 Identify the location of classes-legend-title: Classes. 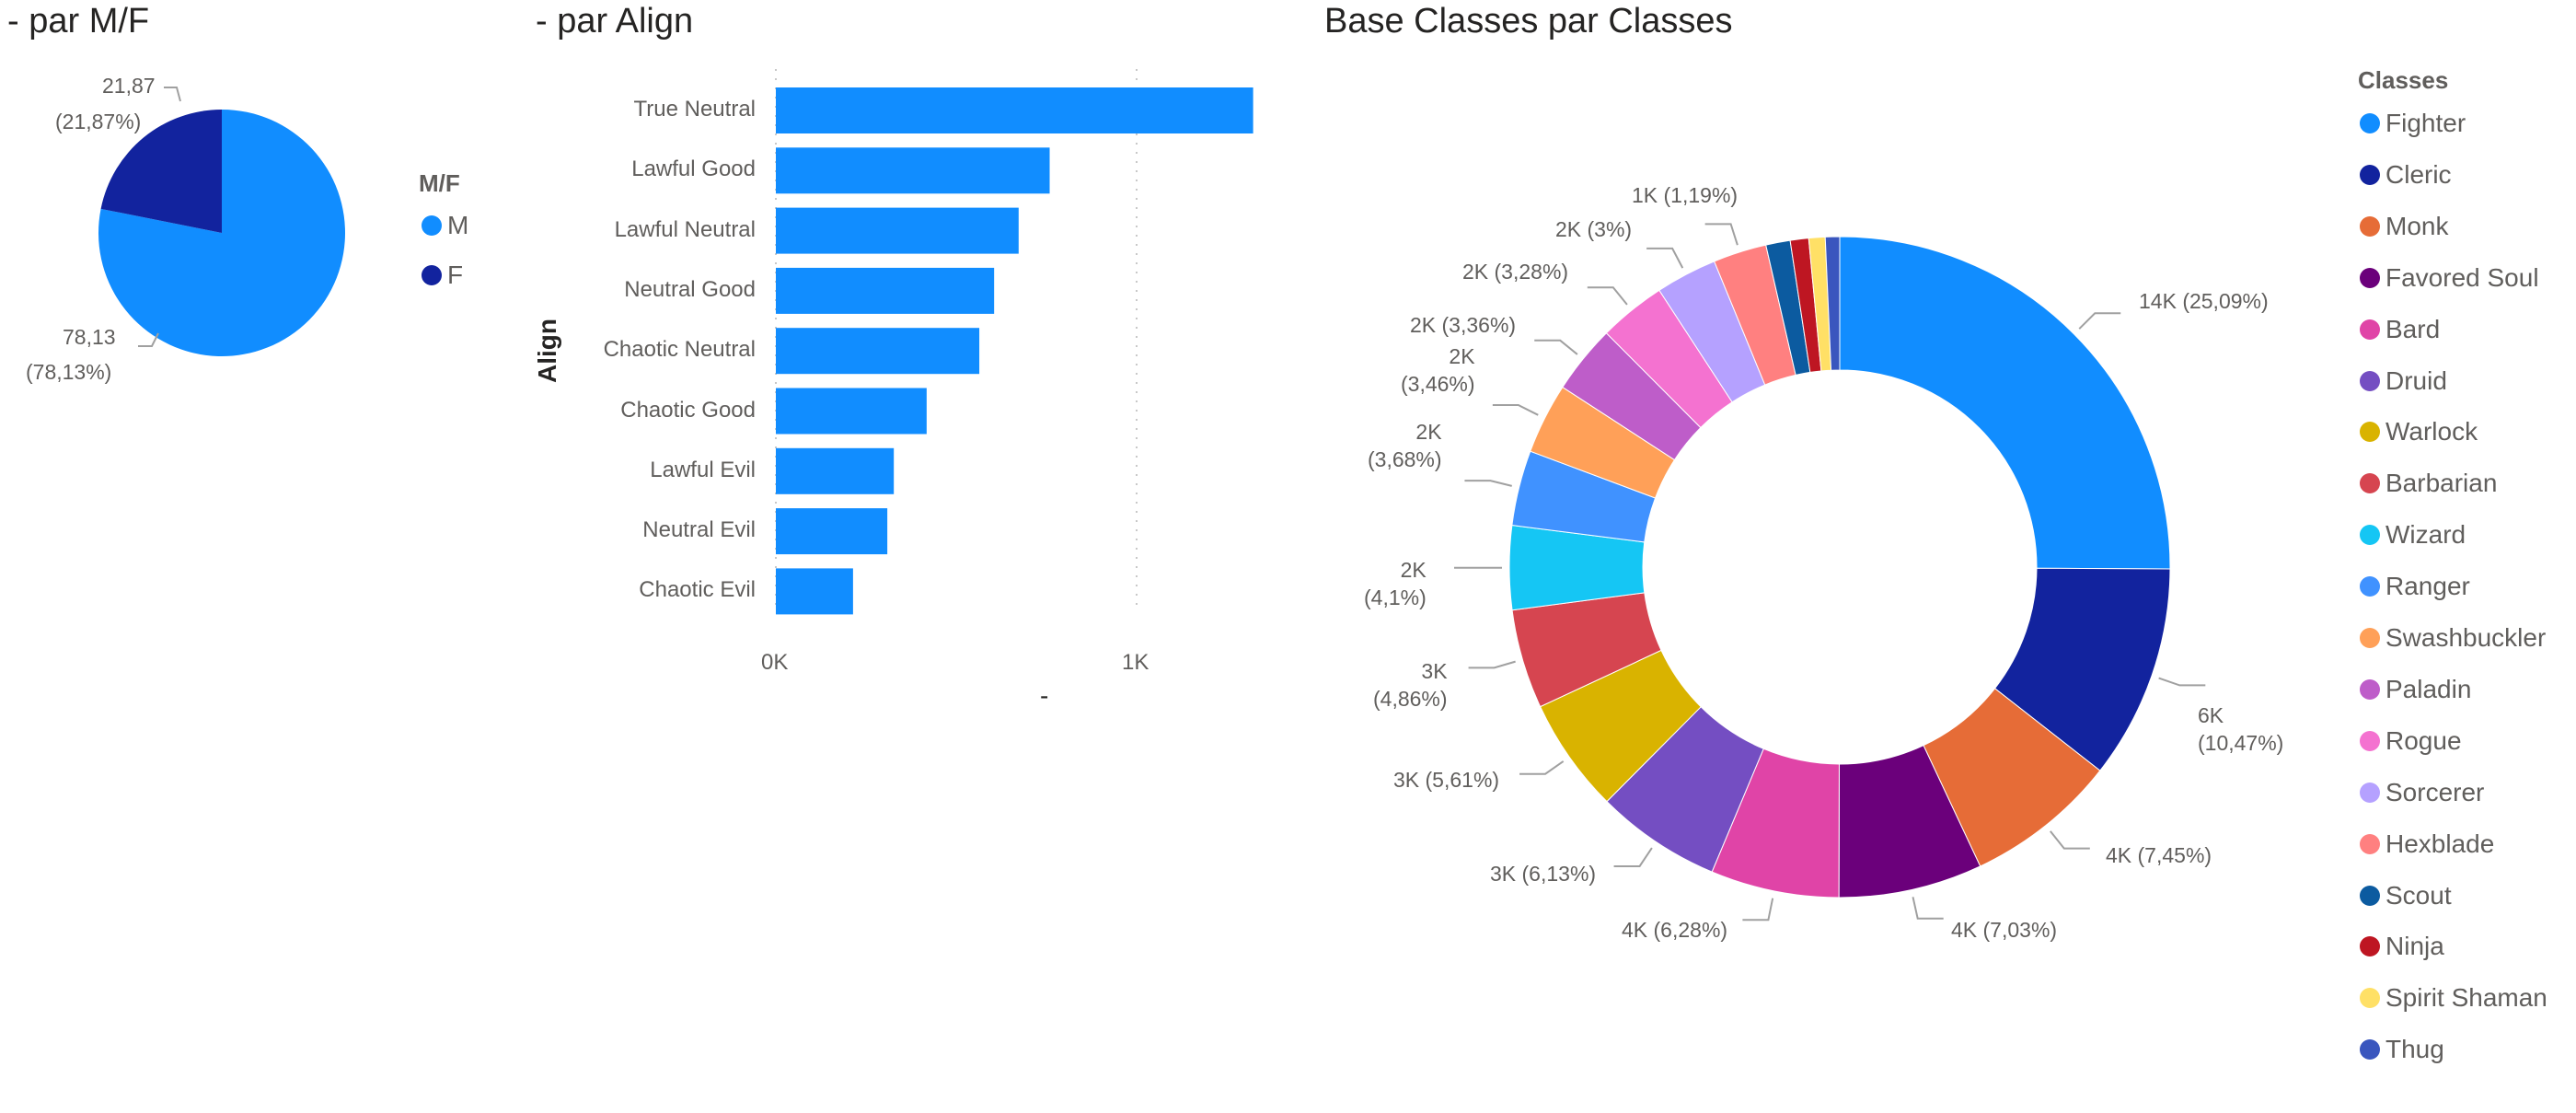
(2403, 80).